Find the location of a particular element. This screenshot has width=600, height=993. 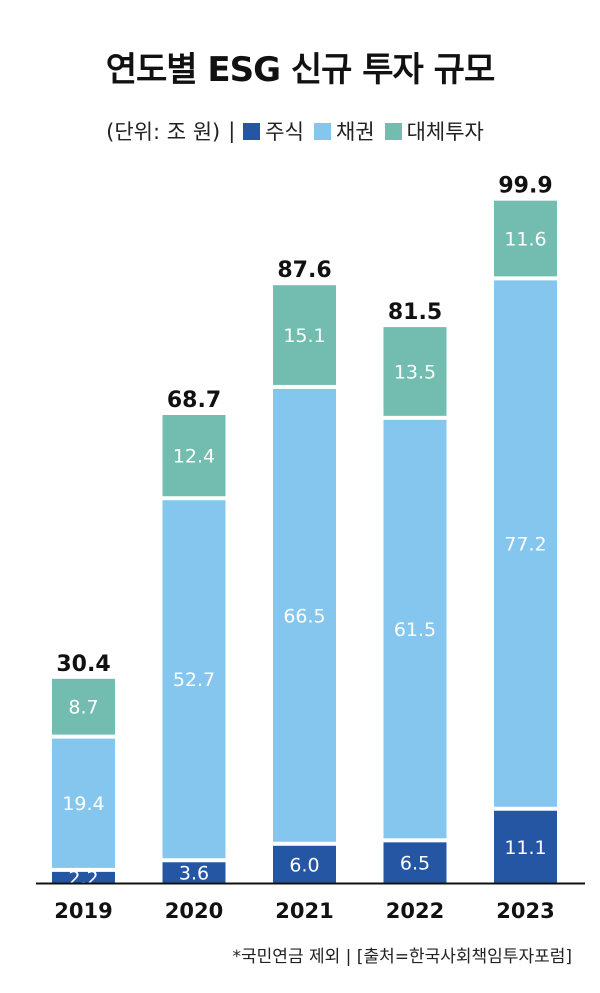

legend-item-stocks: 주식 is located at coordinates (273, 131).